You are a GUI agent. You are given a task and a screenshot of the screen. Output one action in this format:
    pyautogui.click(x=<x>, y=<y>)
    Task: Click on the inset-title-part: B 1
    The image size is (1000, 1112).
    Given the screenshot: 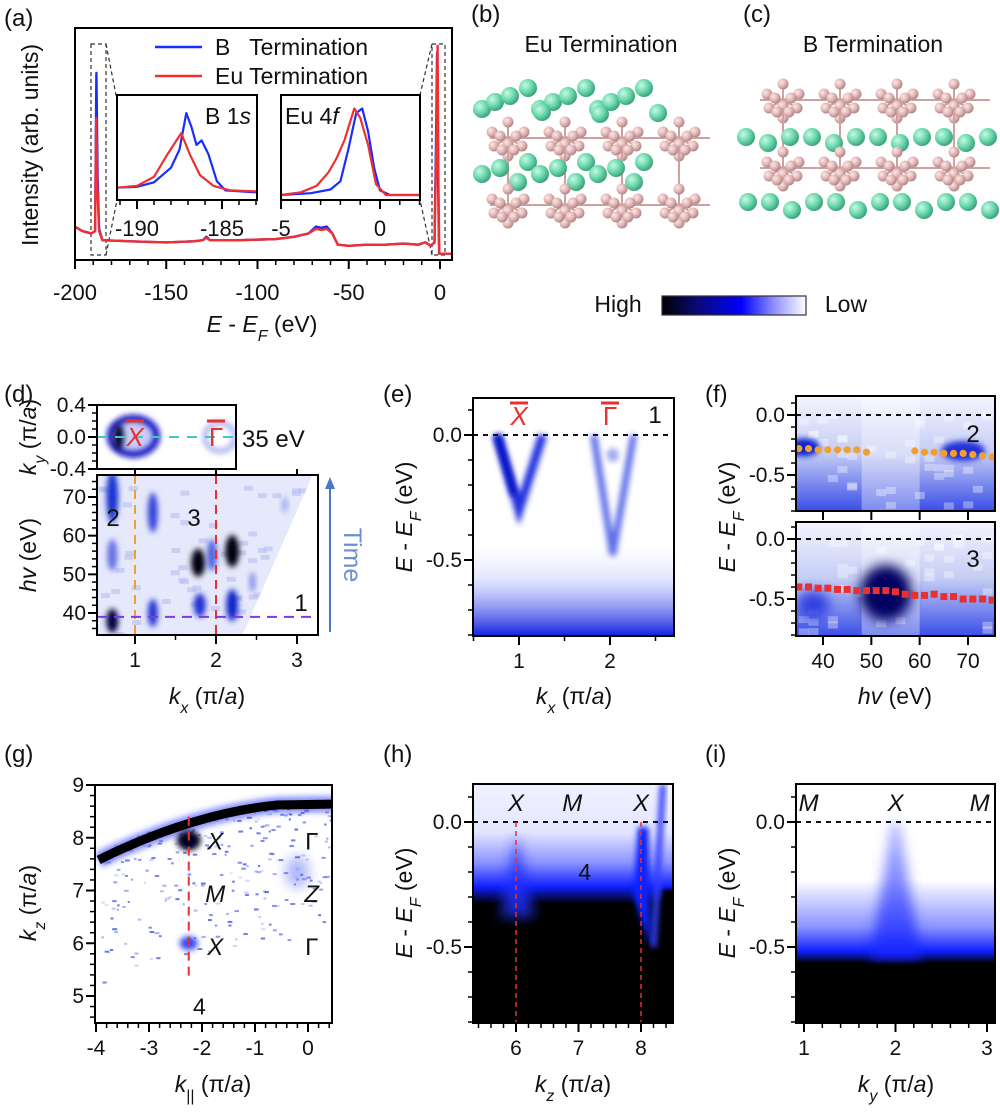 What is the action you would take?
    pyautogui.click(x=222, y=116)
    